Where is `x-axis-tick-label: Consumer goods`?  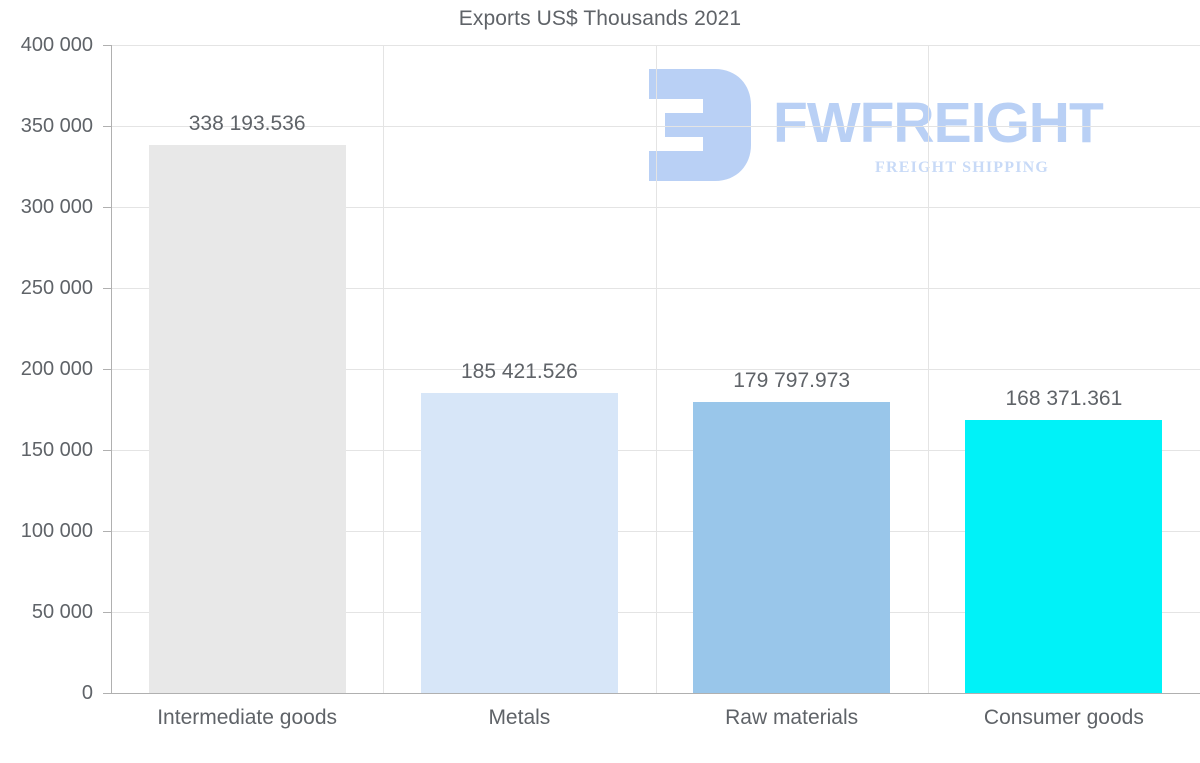
x-axis-tick-label: Consumer goods is located at coordinates (1063, 717).